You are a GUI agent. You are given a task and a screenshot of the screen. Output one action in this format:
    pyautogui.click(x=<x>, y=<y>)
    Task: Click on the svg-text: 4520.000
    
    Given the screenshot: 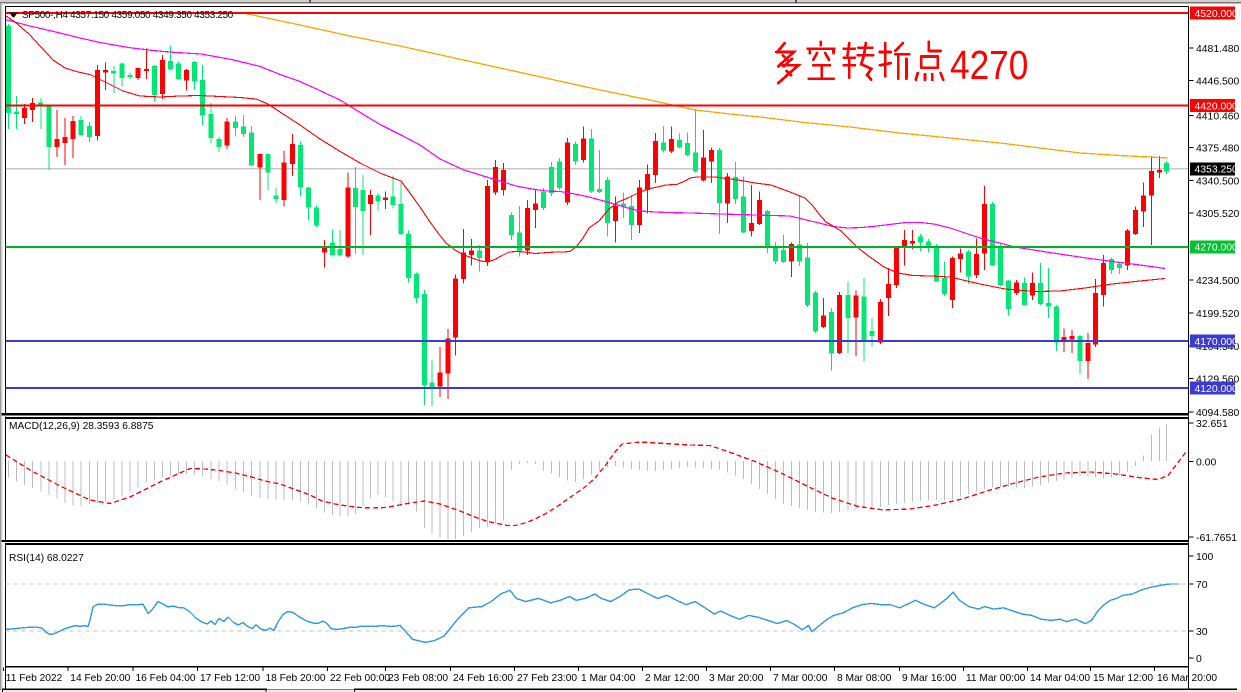 What is the action you would take?
    pyautogui.click(x=1217, y=14)
    